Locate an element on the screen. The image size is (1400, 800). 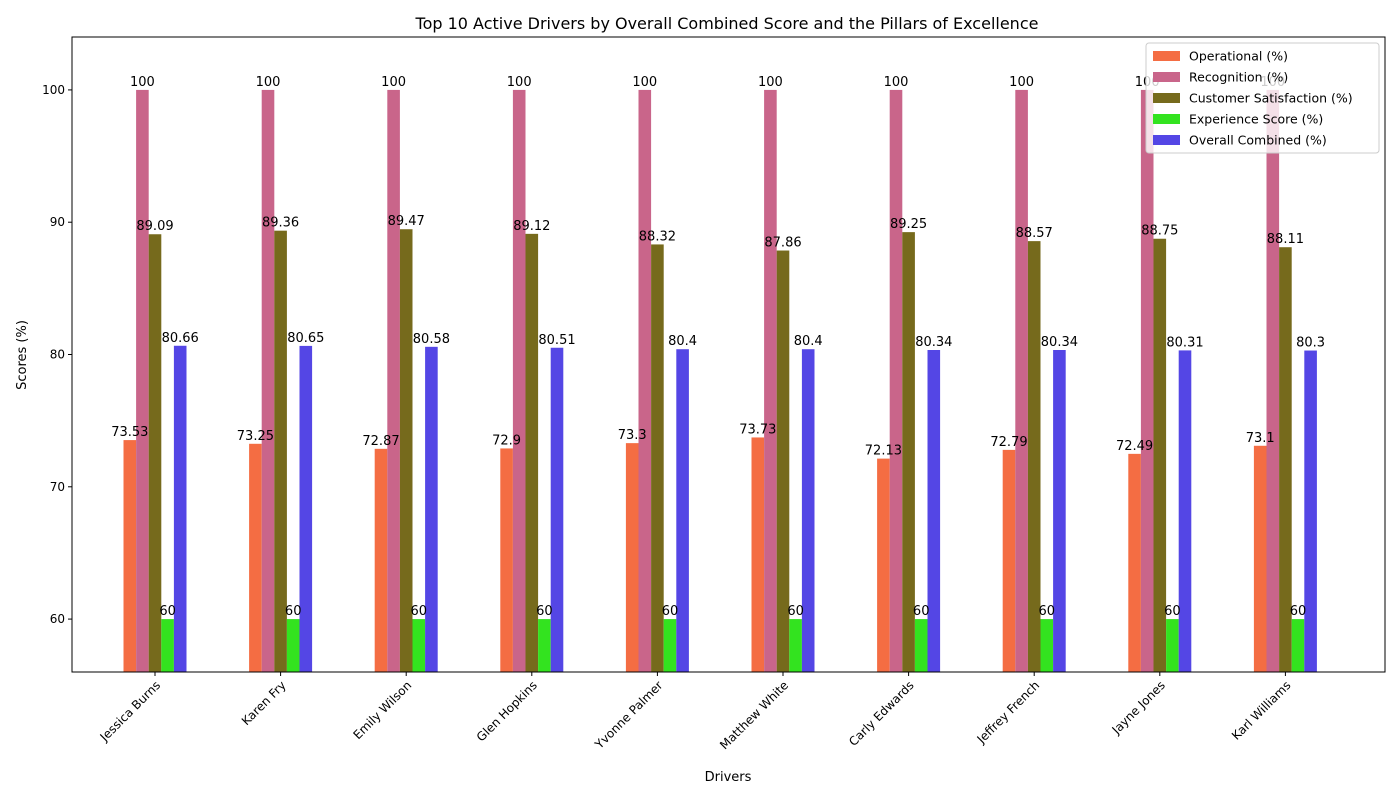
data-label-overall-combined-jessica-burns: 80.66 is located at coordinates (180, 338).